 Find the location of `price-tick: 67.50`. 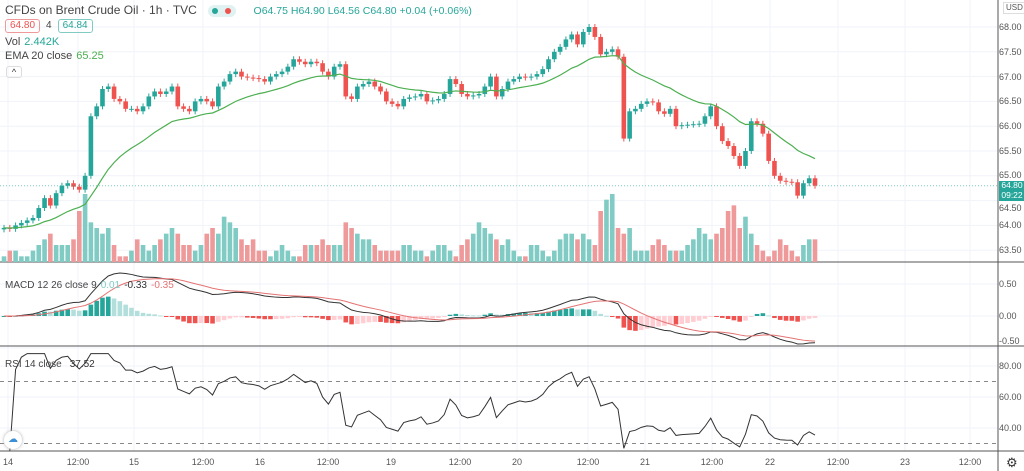

price-tick: 67.50 is located at coordinates (1010, 51).